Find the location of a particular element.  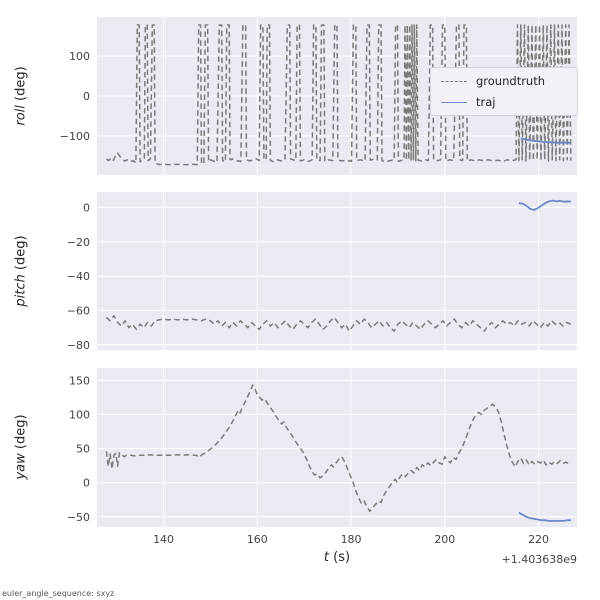

y-tick-label: 150 is located at coordinates (79, 380).